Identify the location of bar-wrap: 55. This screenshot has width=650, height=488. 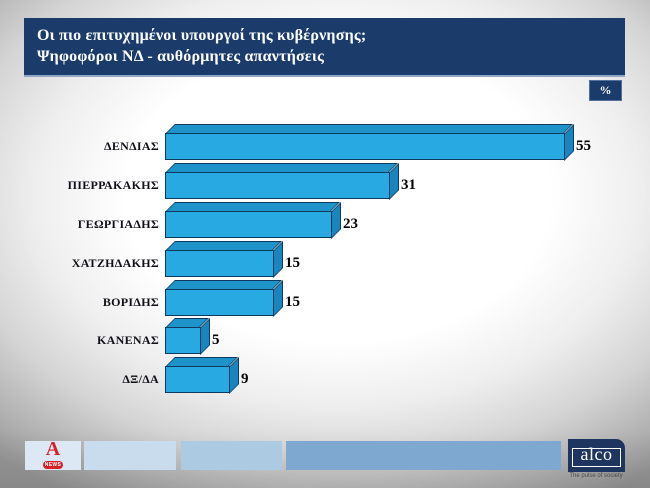
(378, 142).